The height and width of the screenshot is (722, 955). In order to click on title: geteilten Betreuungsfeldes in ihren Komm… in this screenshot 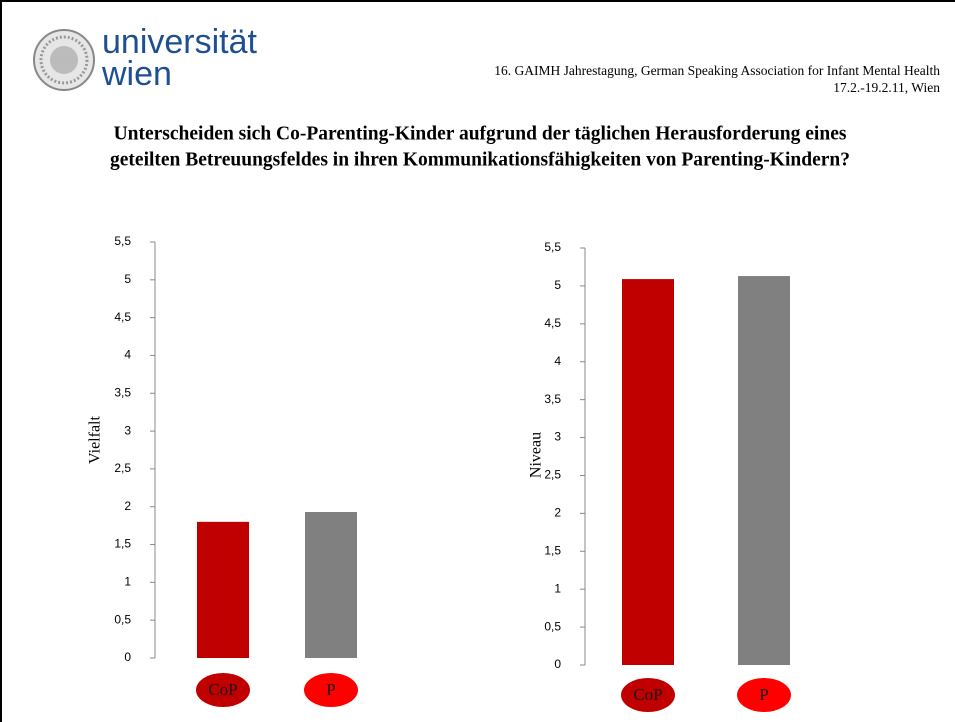, I will do `click(480, 159)`.